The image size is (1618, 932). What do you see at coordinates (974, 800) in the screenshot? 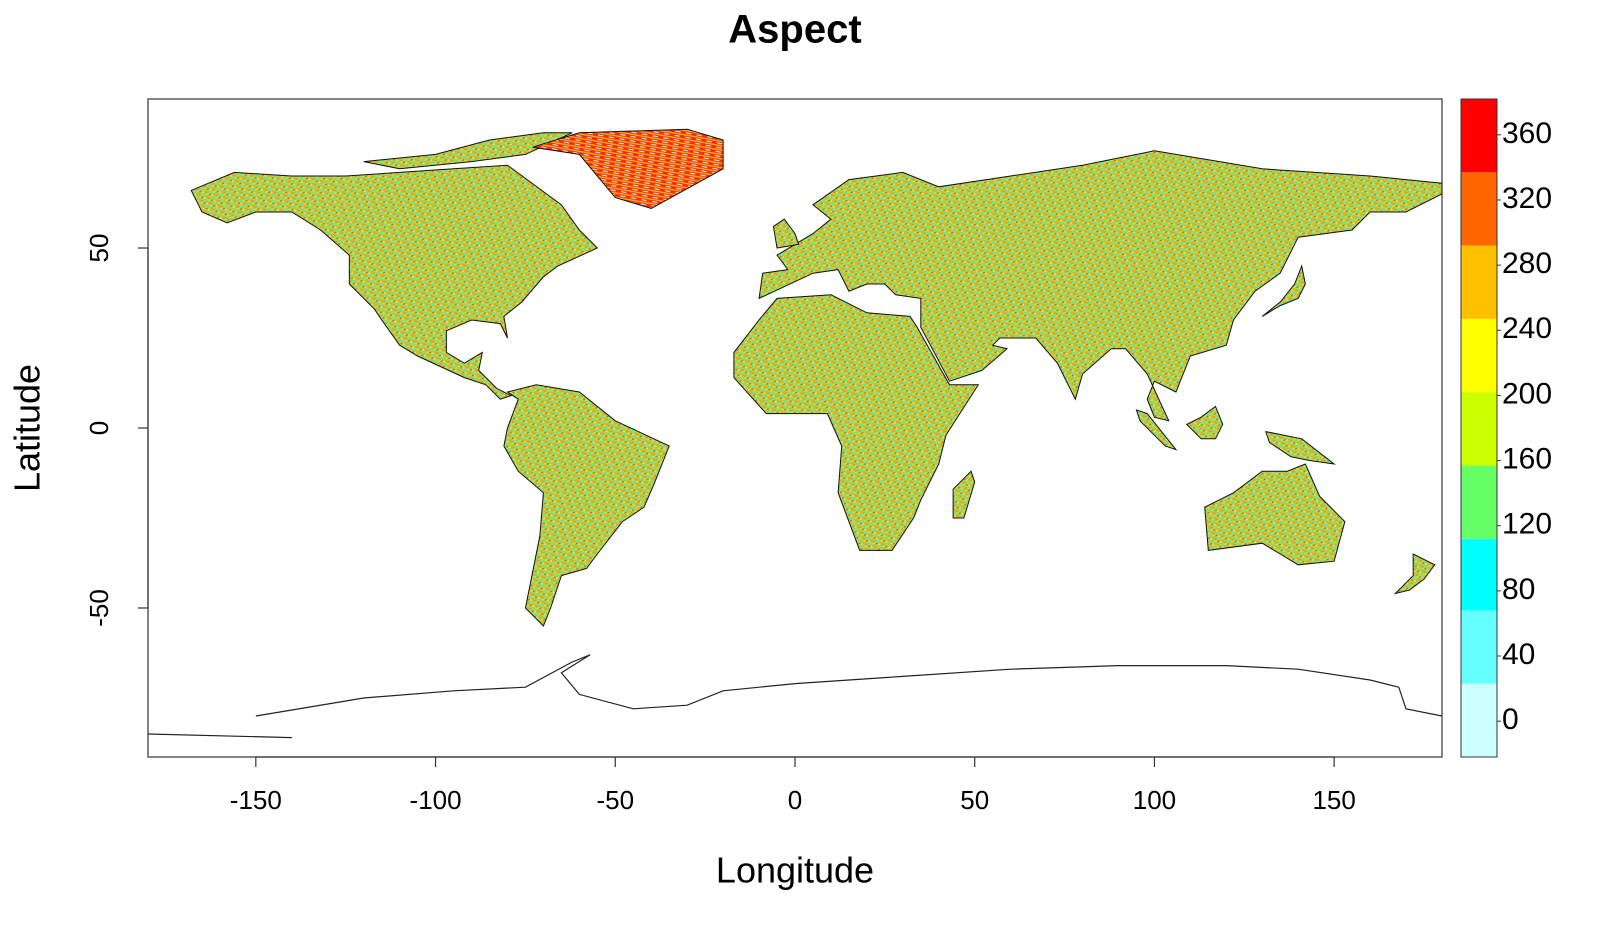
I see `x-tick-label: 50` at bounding box center [974, 800].